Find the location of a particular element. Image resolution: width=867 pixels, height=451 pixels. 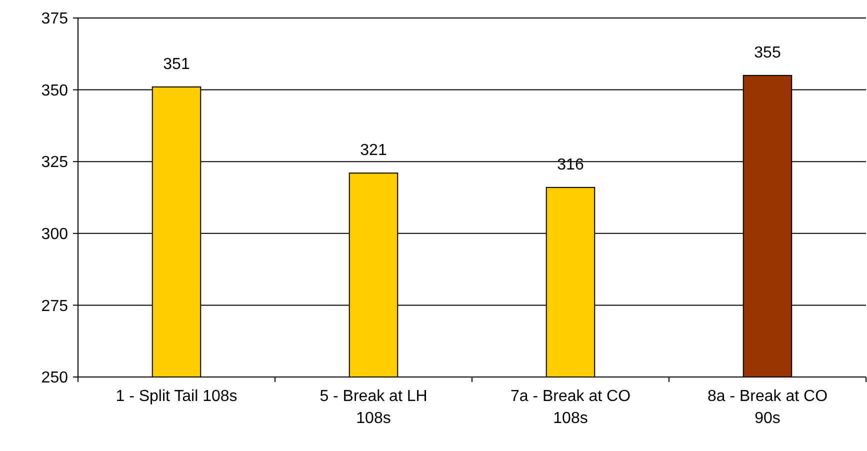

y-tick-label: 325 is located at coordinates (54, 163).